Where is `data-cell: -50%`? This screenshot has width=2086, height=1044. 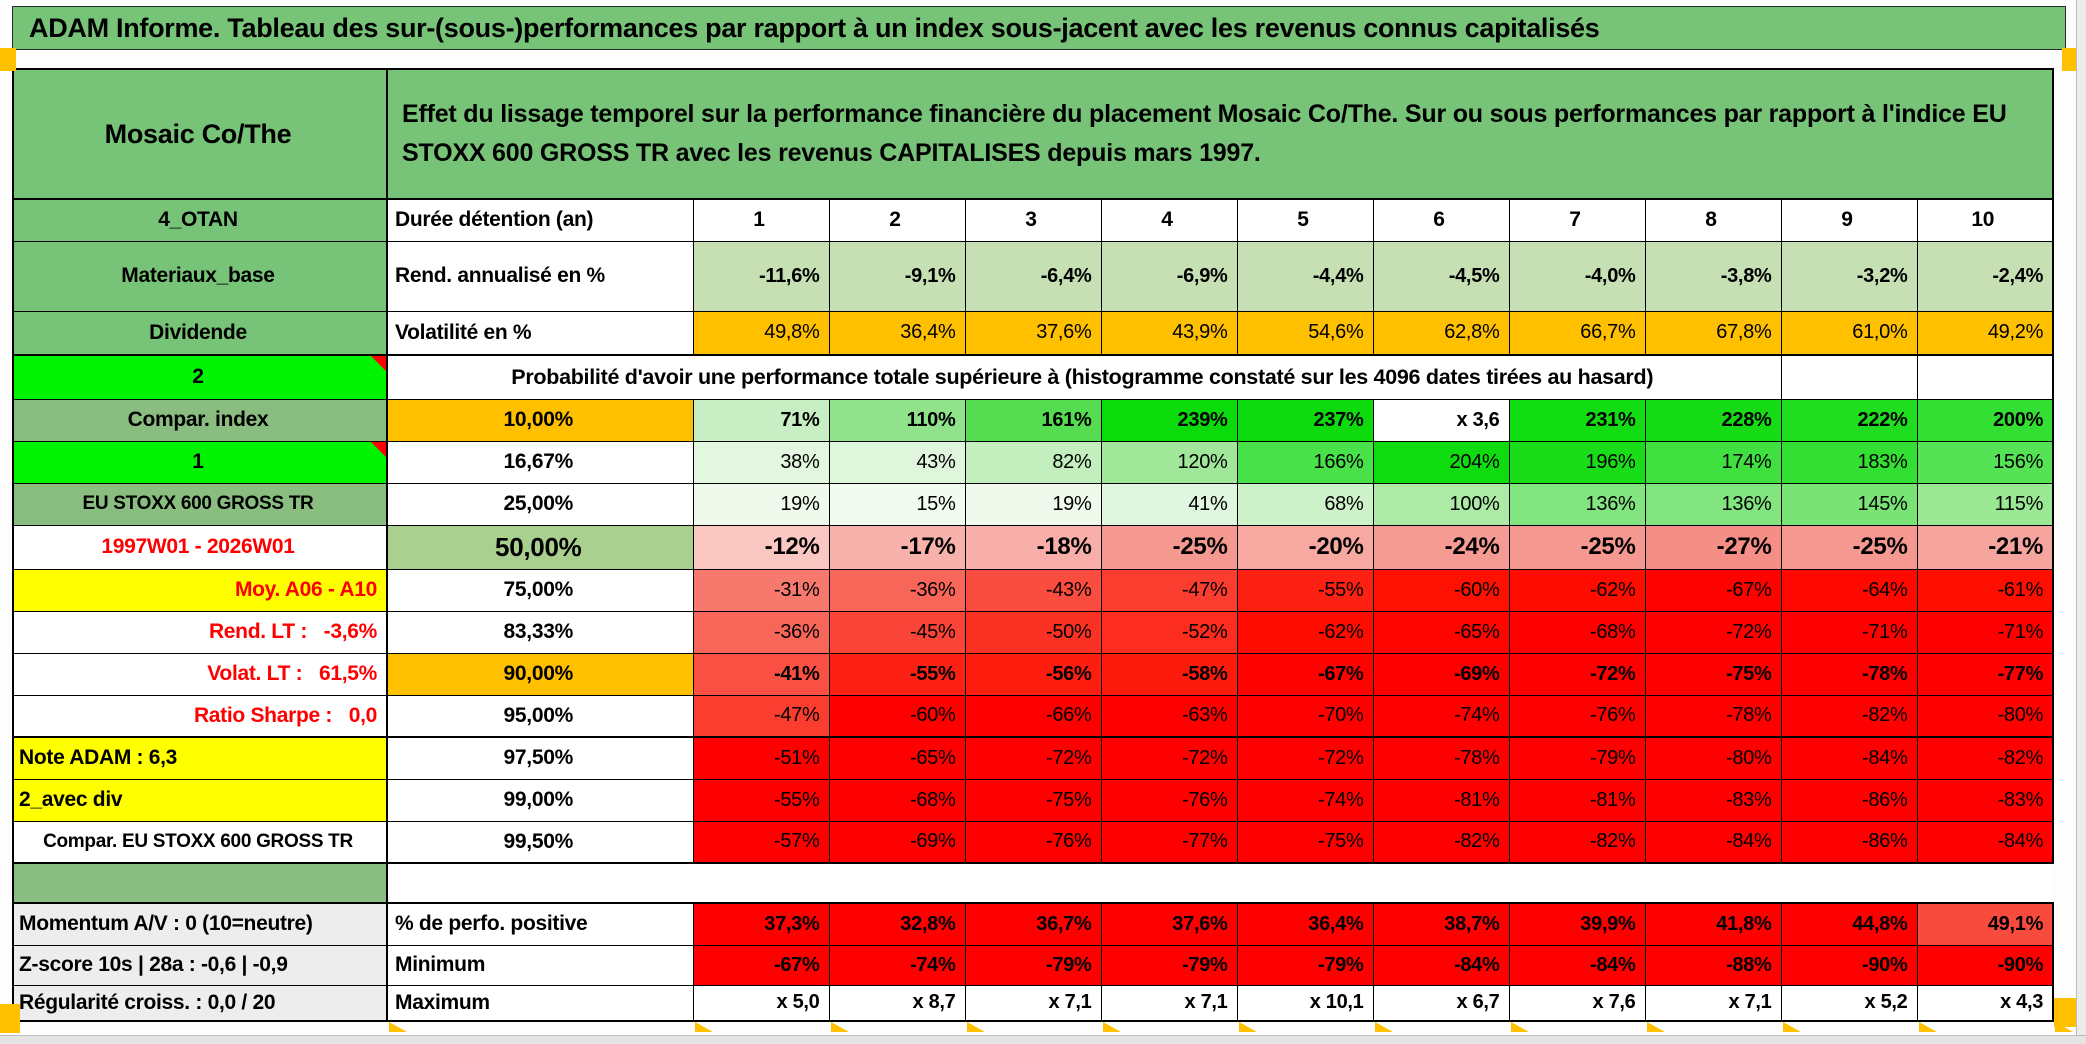
data-cell: -50% is located at coordinates (1033, 632).